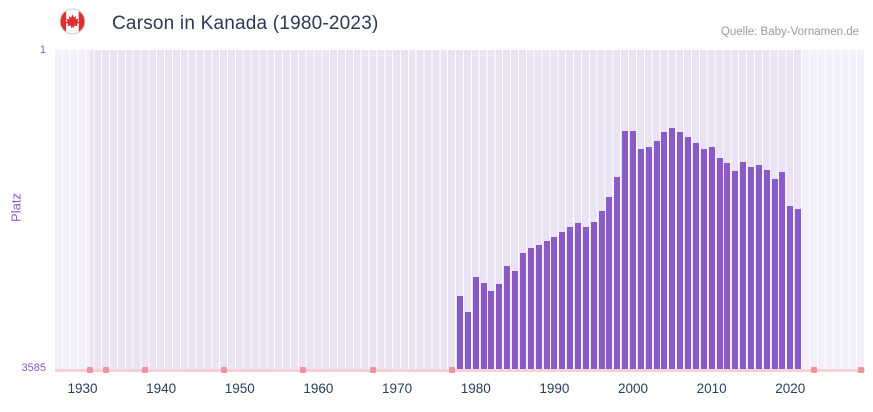 The image size is (873, 412). I want to click on x-axis-tick-label: 2000, so click(633, 388).